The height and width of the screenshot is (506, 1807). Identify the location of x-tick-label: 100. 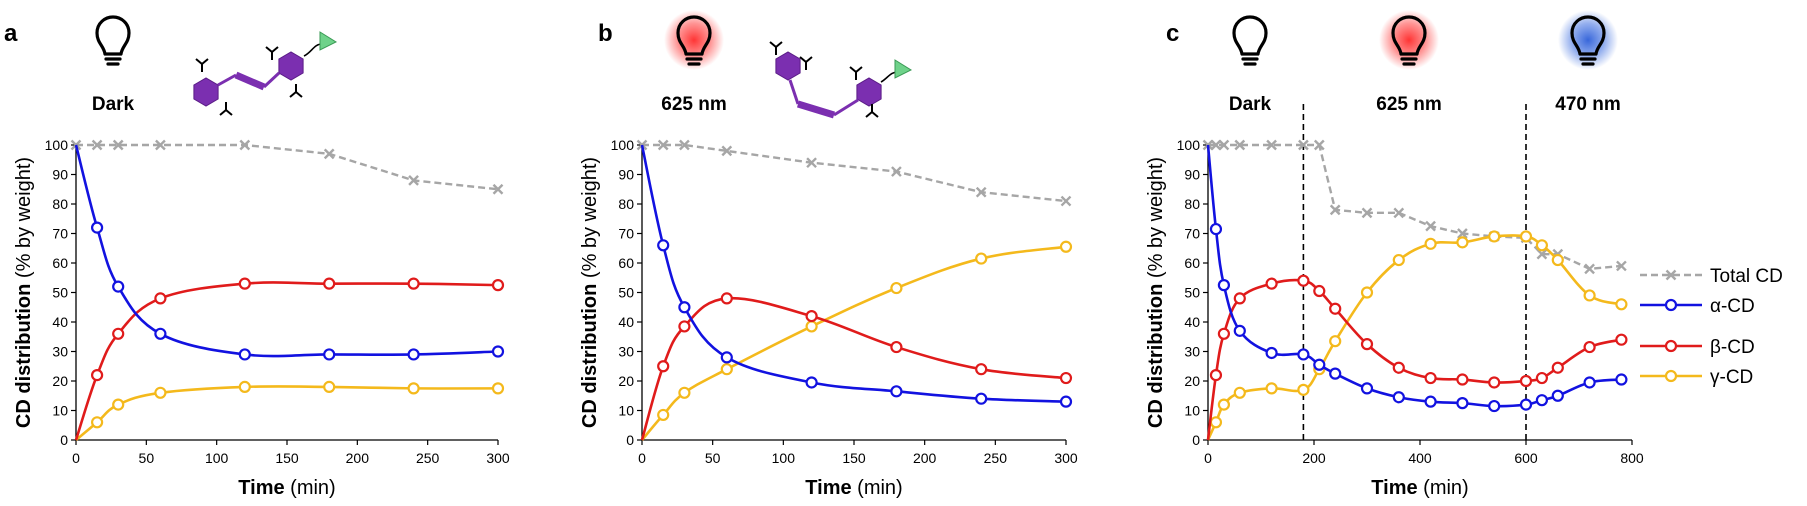
(784, 458).